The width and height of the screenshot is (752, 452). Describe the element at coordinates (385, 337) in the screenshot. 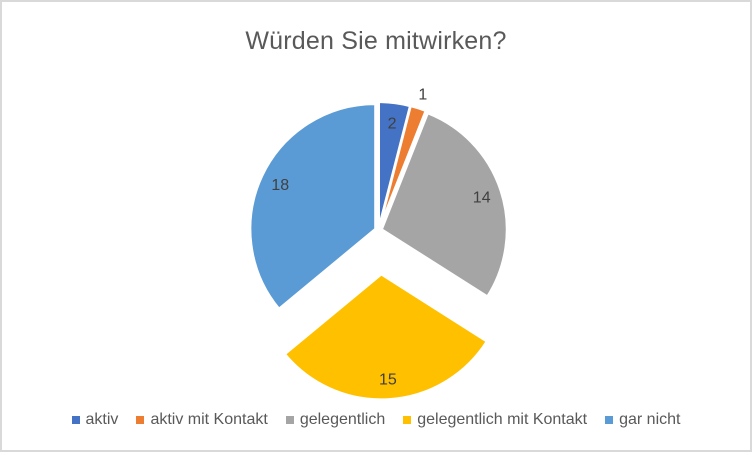

I see `pie-slice-gelegentlich-mit-kontakt` at that location.